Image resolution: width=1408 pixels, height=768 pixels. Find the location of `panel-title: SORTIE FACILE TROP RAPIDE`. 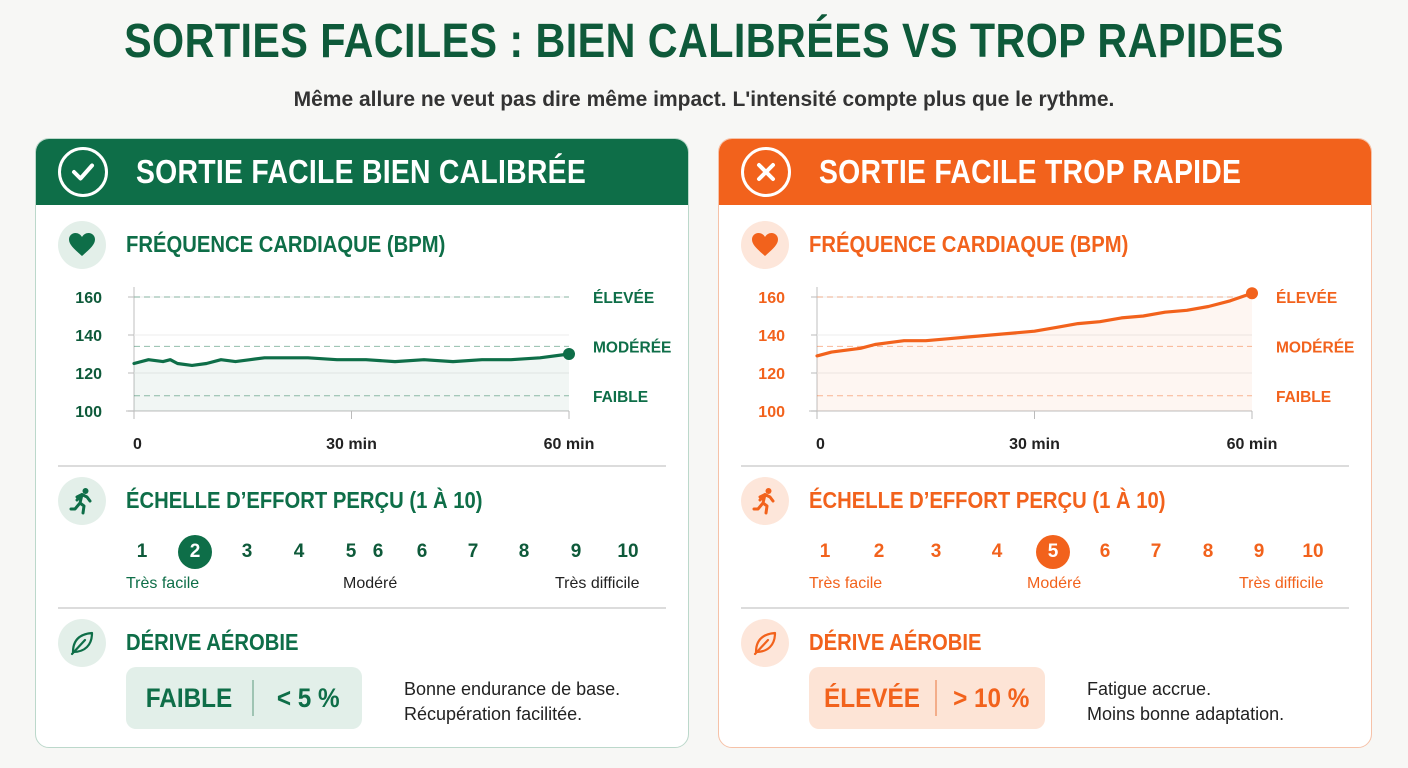

panel-title: SORTIE FACILE TROP RAPIDE is located at coordinates (1030, 171).